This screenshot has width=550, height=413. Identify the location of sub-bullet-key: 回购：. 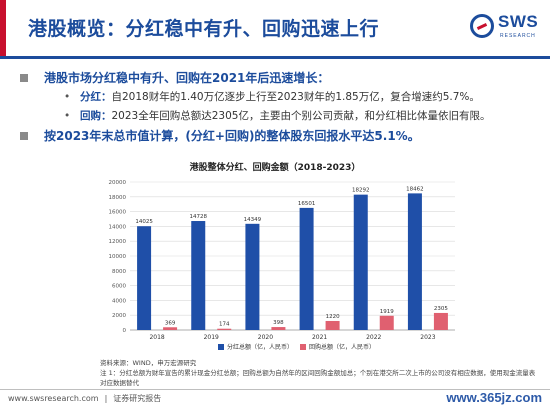
(96, 116).